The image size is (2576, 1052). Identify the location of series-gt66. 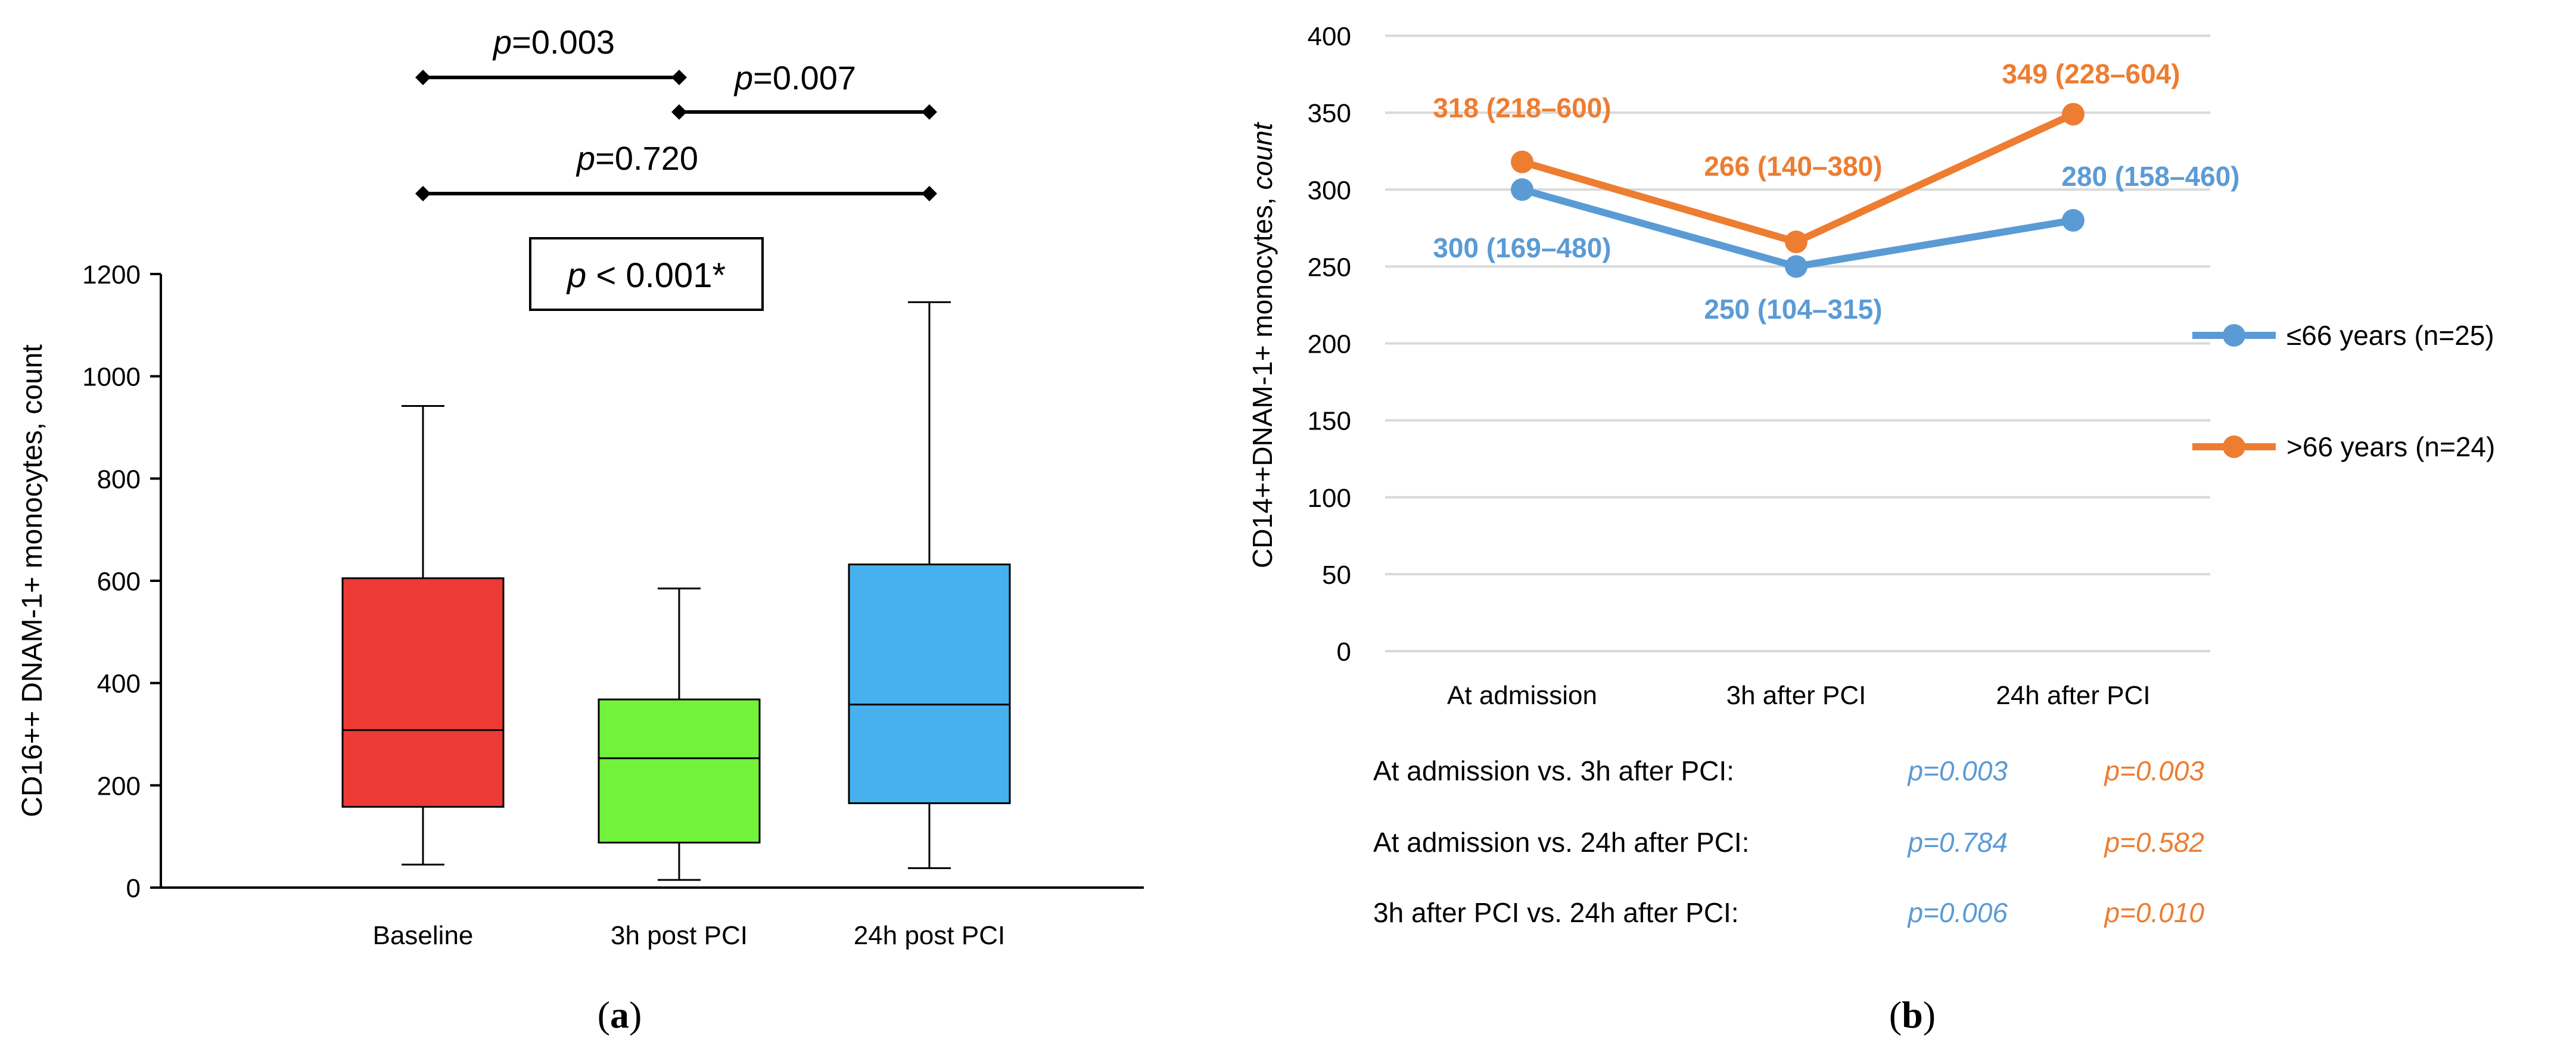
(1798, 178).